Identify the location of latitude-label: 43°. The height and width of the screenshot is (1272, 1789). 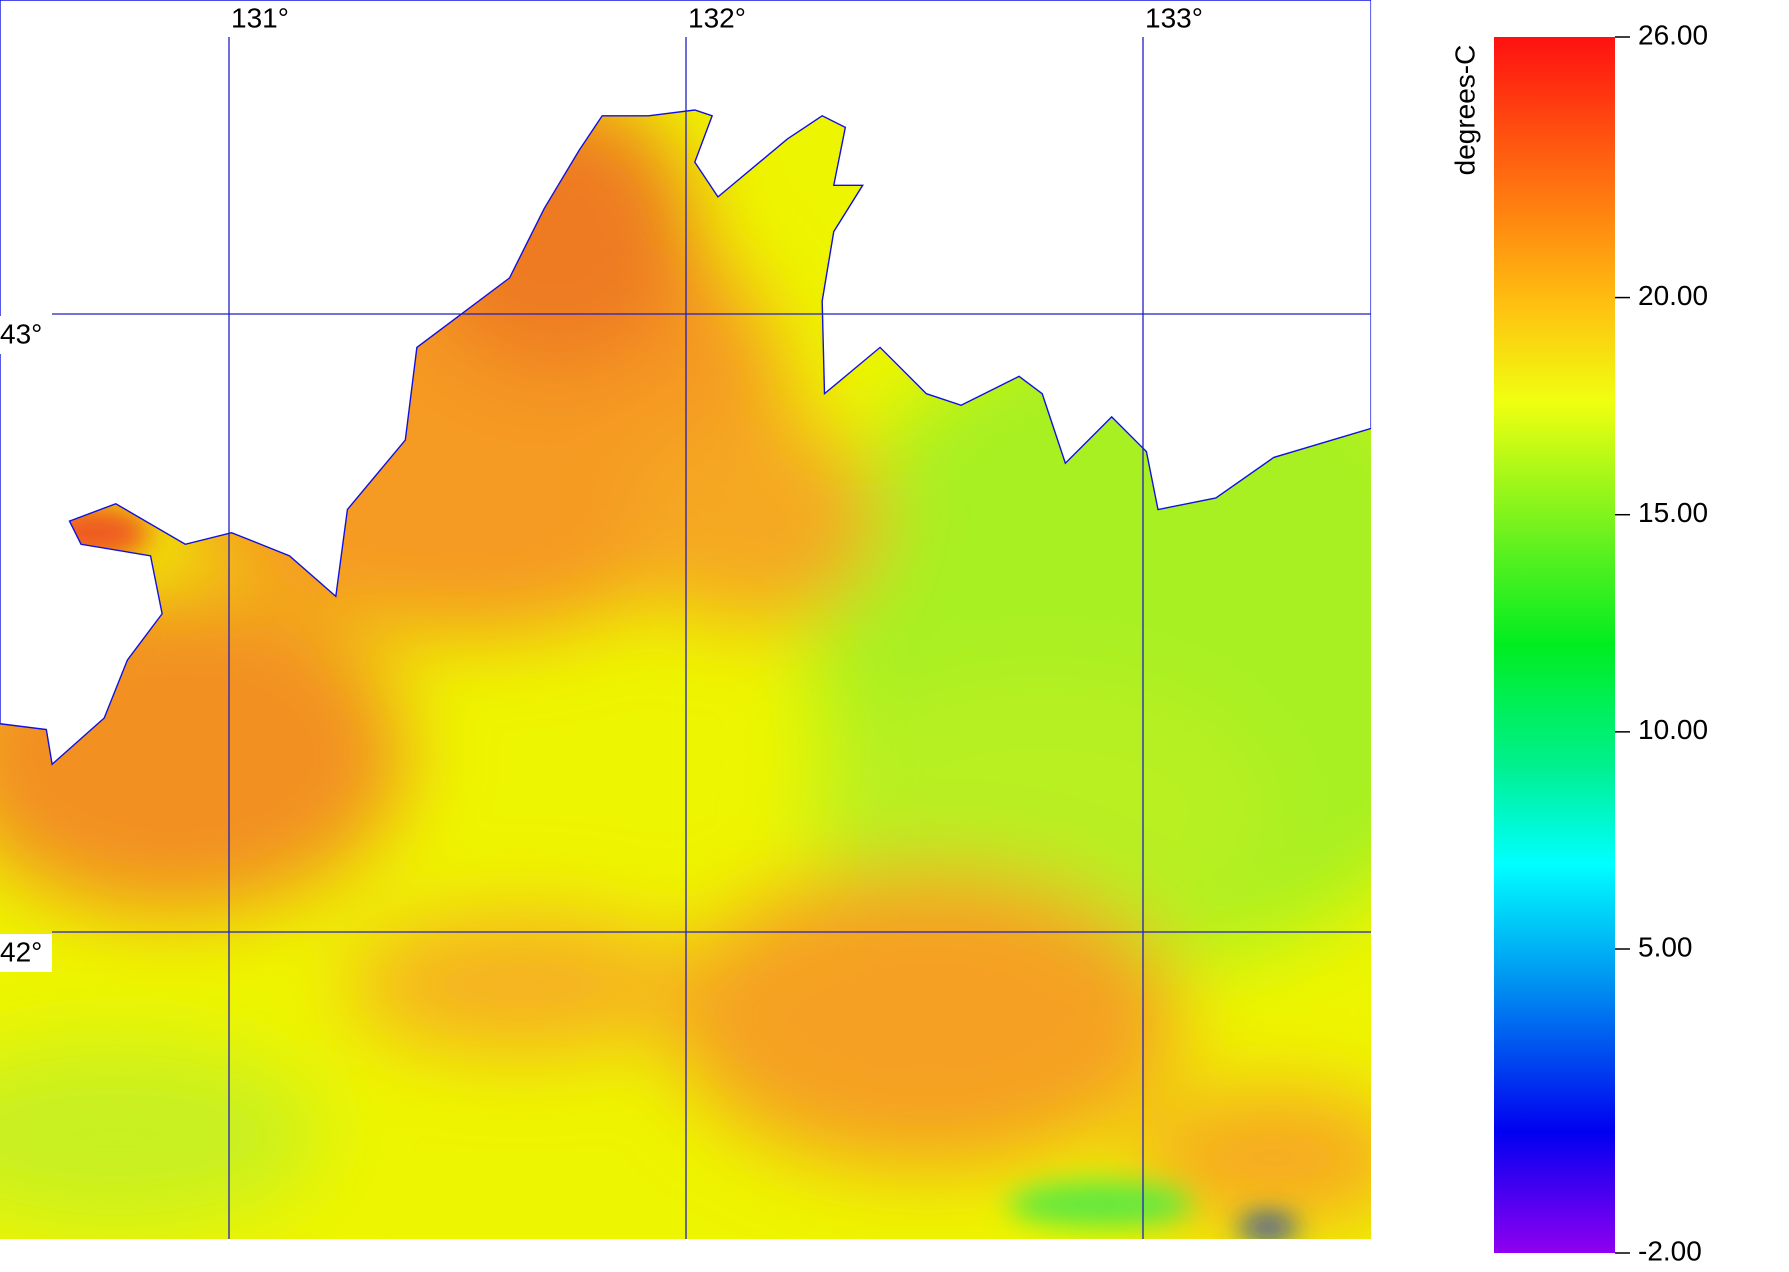
(21, 333).